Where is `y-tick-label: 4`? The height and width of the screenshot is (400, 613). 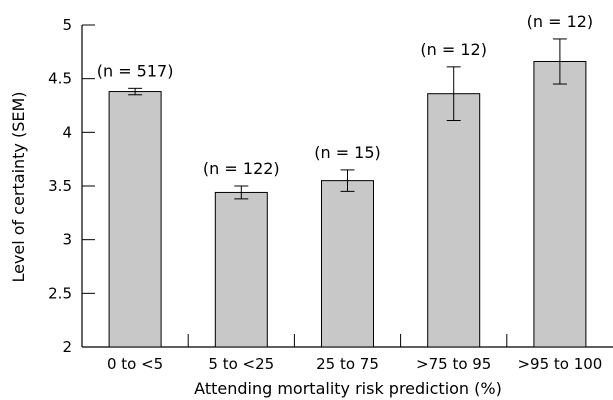
y-tick-label: 4 is located at coordinates (67, 132).